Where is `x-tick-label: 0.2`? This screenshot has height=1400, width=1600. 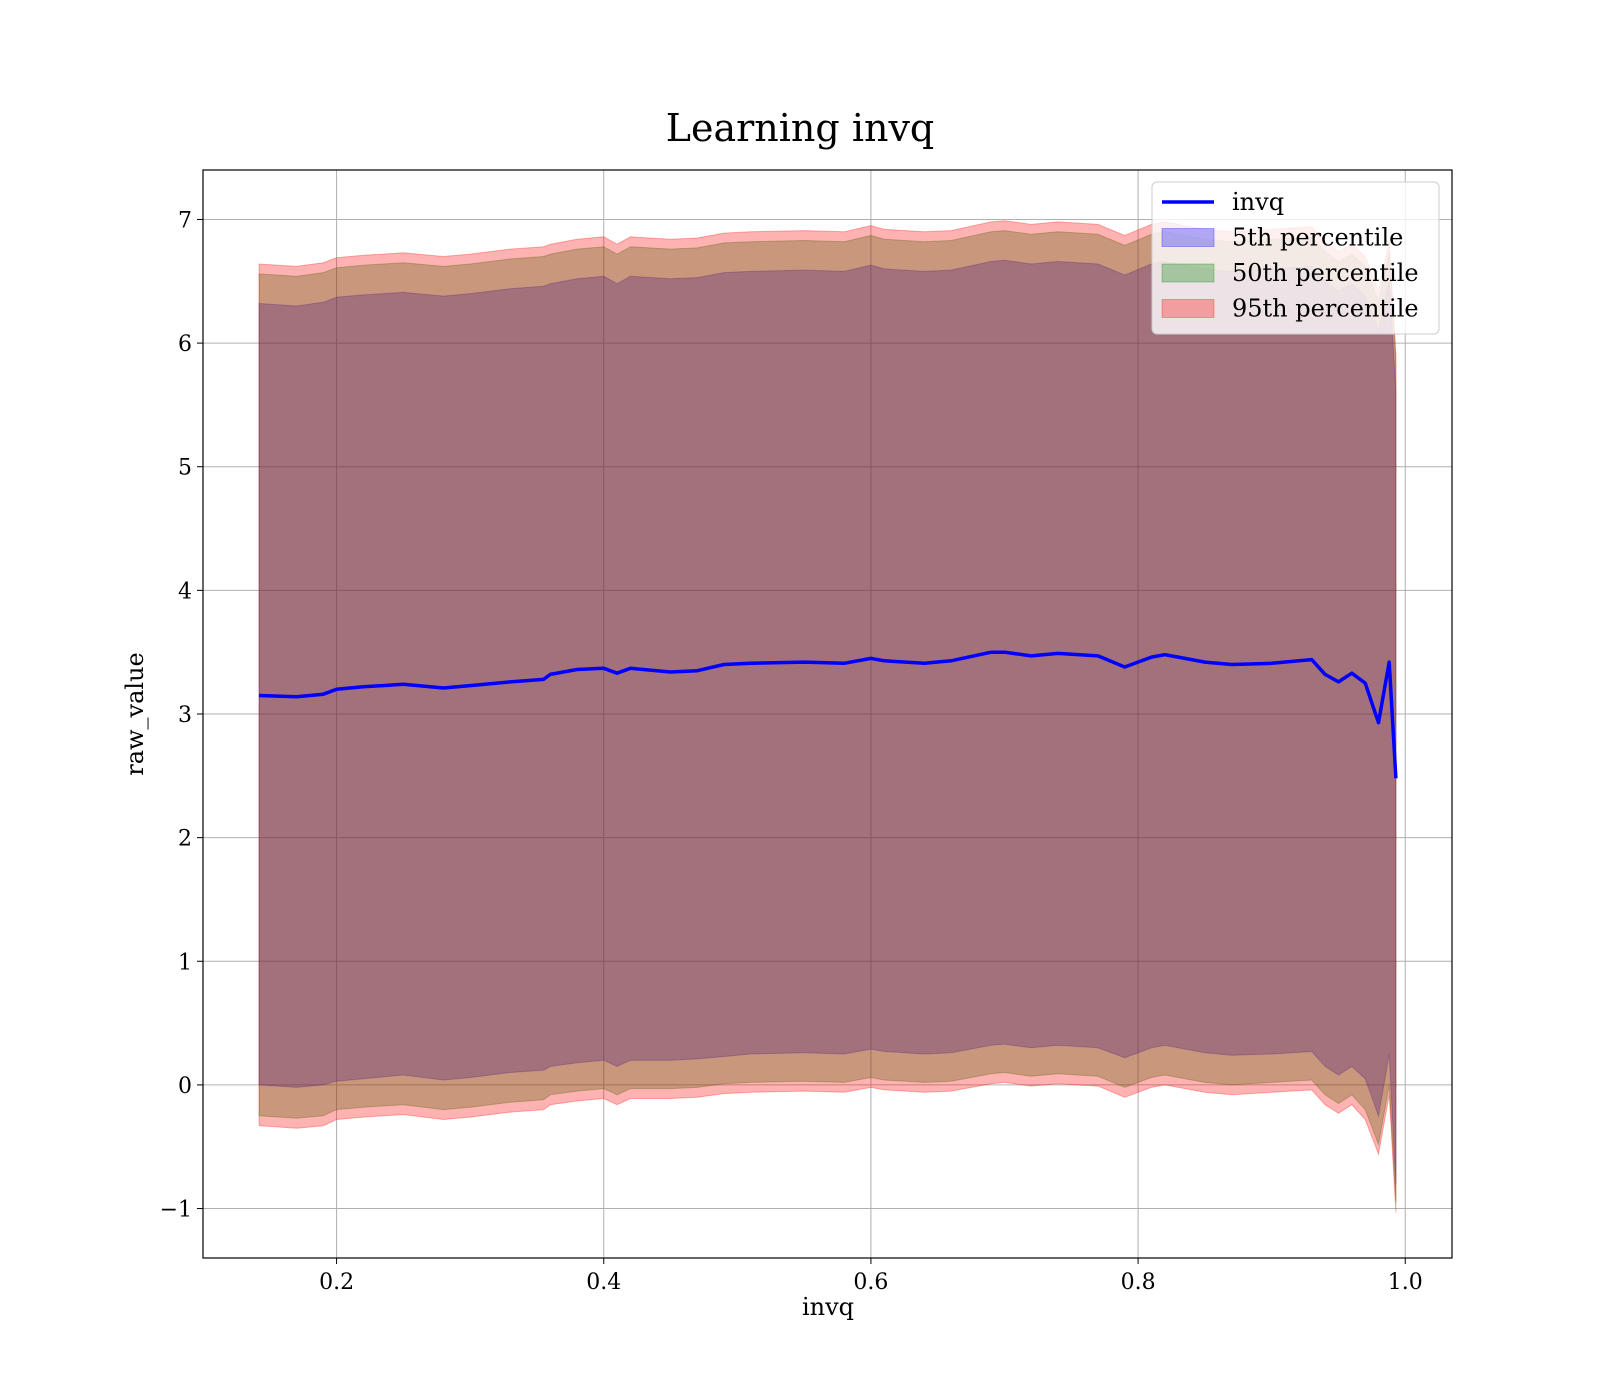
x-tick-label: 0.2 is located at coordinates (336, 1282).